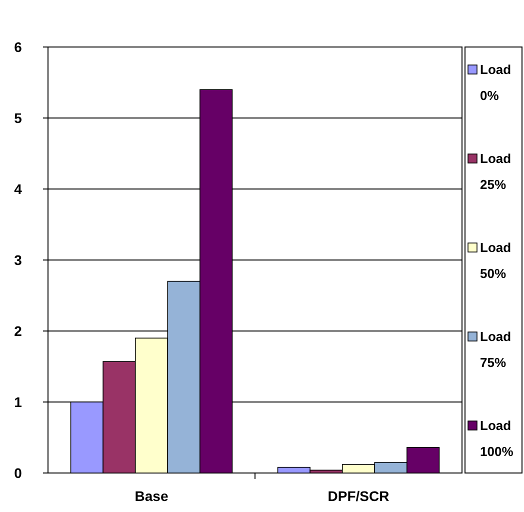 This screenshot has height=512, width=524. What do you see at coordinates (18, 472) in the screenshot?
I see `y-tick-label: 0` at bounding box center [18, 472].